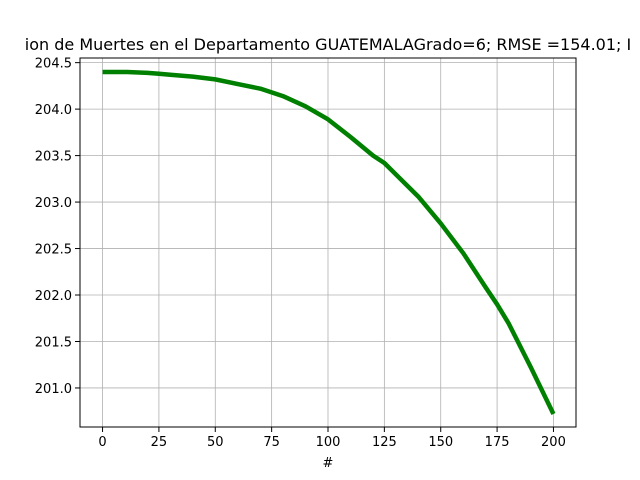  What do you see at coordinates (102, 442) in the screenshot?
I see `x-tick-label: 0` at bounding box center [102, 442].